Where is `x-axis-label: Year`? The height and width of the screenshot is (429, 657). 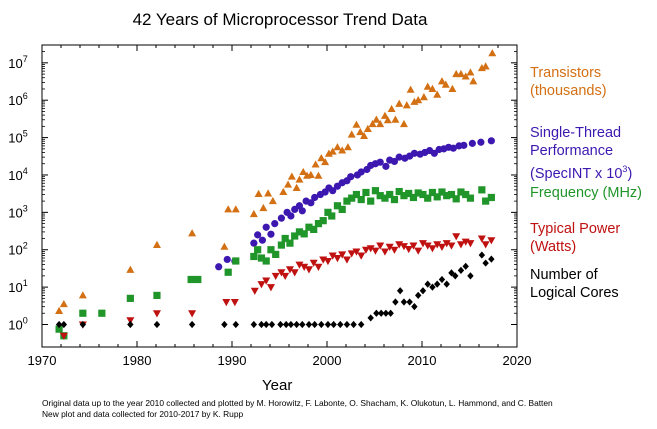
x-axis-label: Year is located at coordinates (277, 385).